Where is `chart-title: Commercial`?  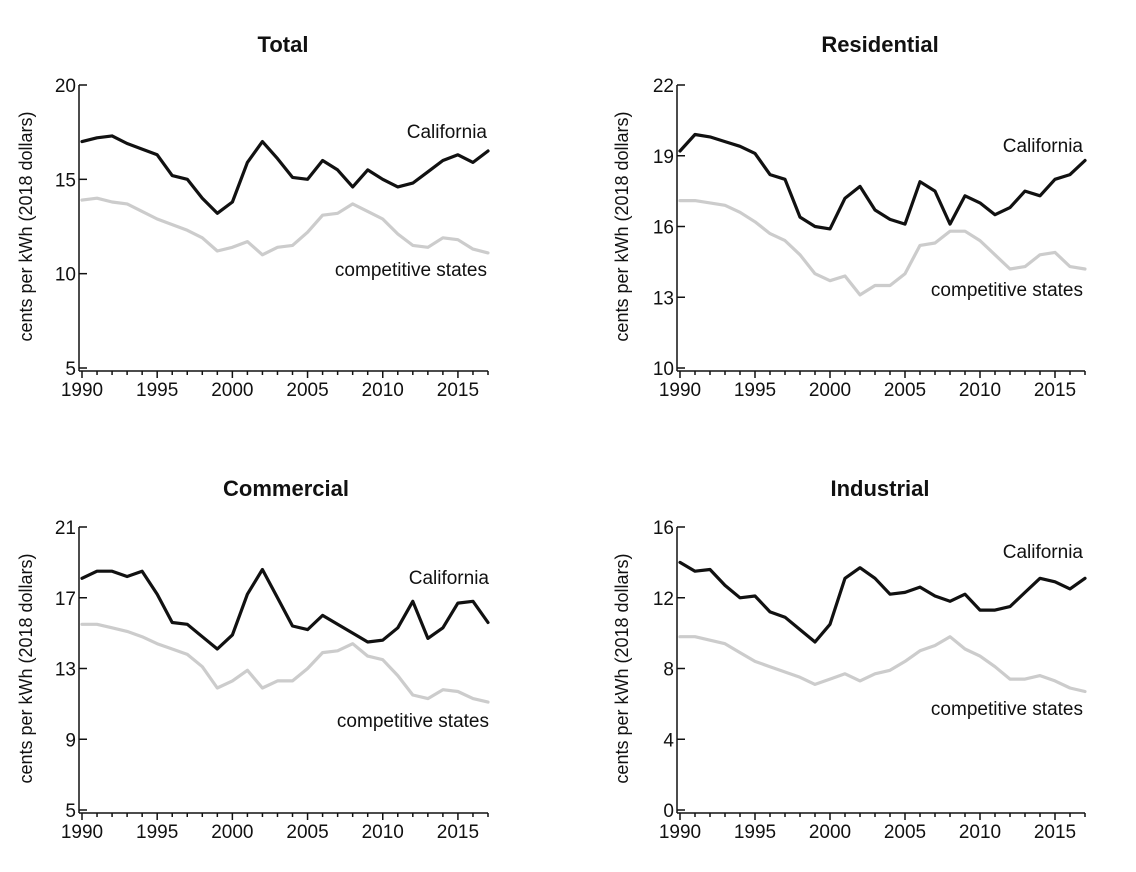
chart-title: Commercial is located at coordinates (286, 488).